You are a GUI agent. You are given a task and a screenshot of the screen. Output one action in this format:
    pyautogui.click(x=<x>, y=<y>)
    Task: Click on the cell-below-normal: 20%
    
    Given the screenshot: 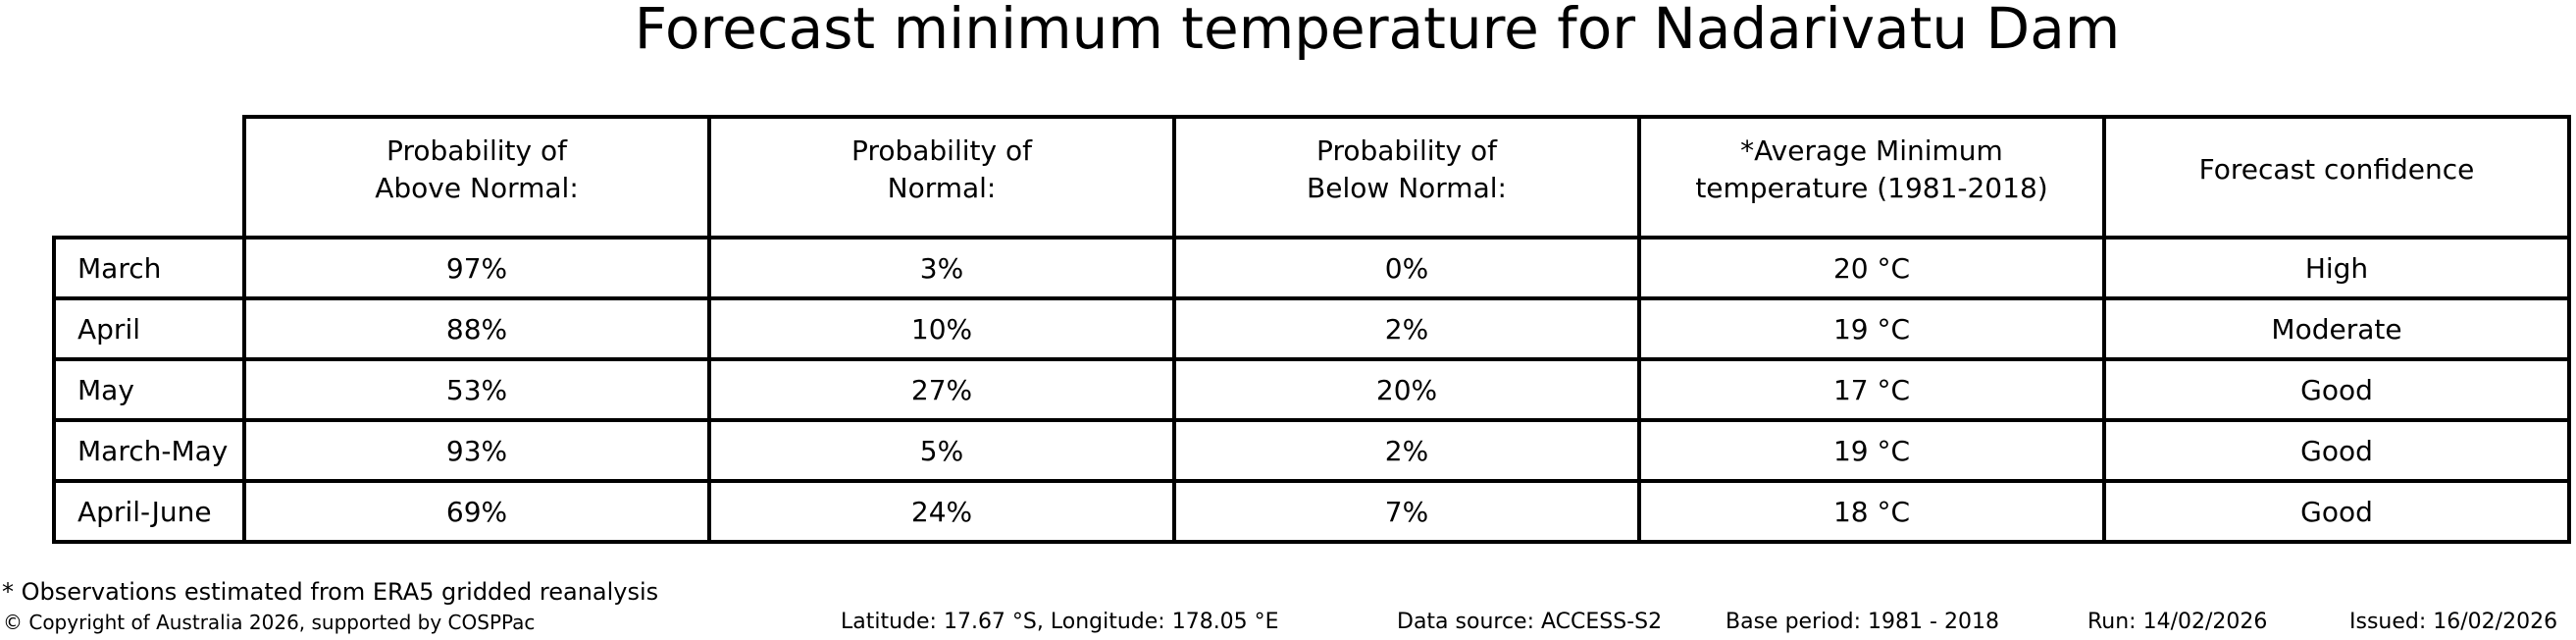 What is the action you would take?
    pyautogui.click(x=1406, y=389)
    